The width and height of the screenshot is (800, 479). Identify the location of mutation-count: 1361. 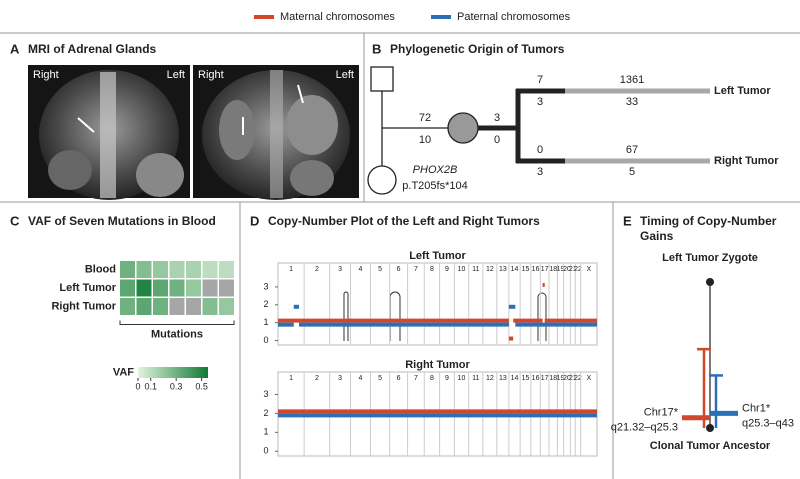
(632, 80).